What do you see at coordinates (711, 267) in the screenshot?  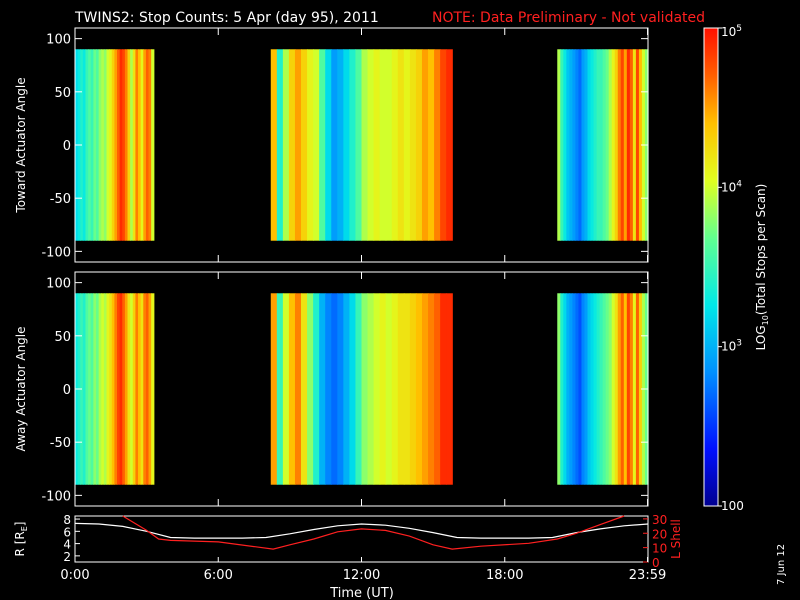 I see `colorbar-gradient` at bounding box center [711, 267].